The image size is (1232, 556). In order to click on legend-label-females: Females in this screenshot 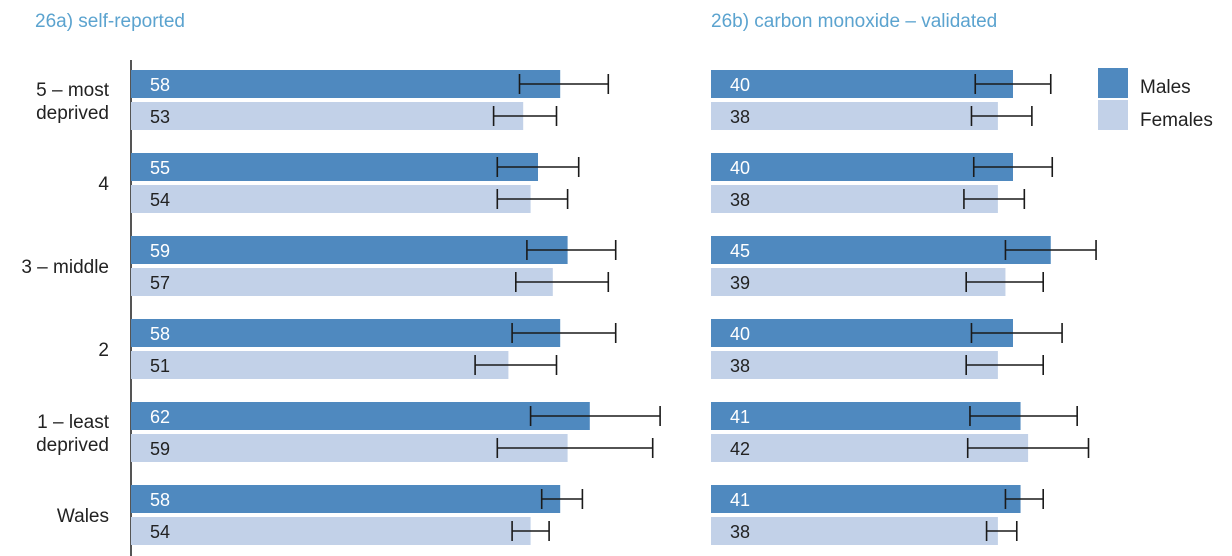, I will do `click(1176, 120)`.